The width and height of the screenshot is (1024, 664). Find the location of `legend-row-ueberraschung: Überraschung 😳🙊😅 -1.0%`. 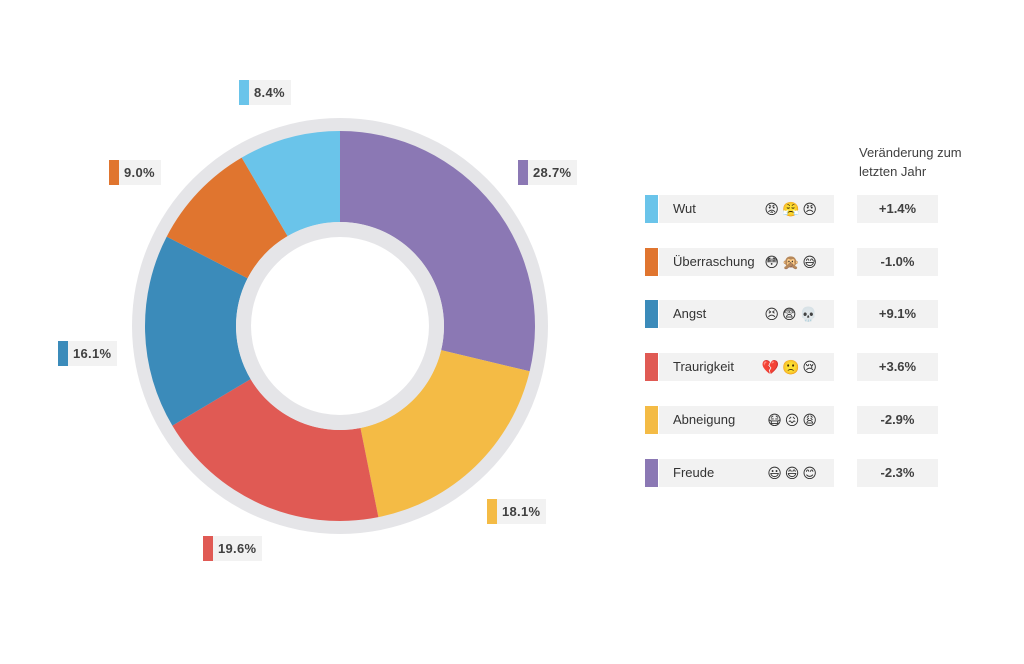

legend-row-ueberraschung: Überraschung 😳🙊😅 -1.0% is located at coordinates (791, 262).